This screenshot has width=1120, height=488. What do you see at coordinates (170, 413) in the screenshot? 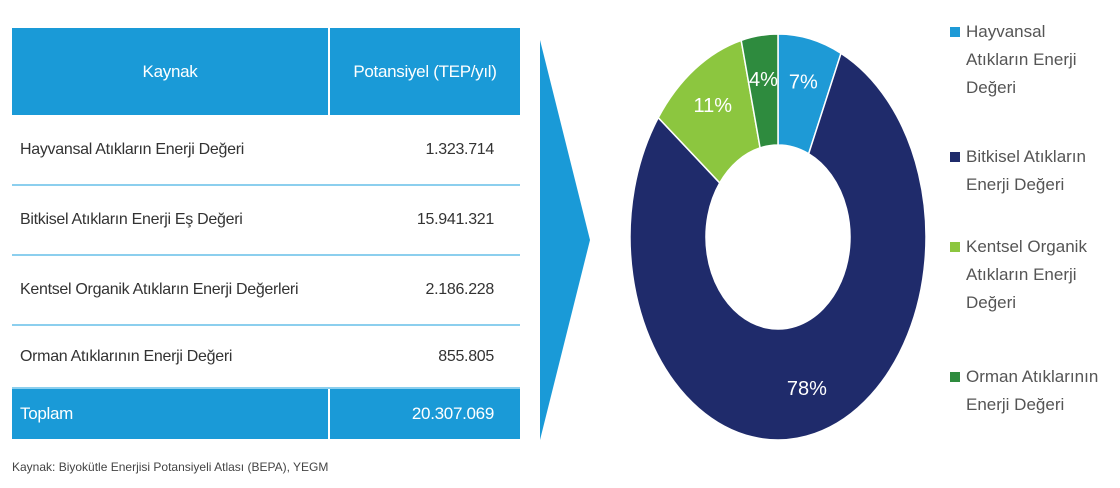
I see `cell: Toplam` at bounding box center [170, 413].